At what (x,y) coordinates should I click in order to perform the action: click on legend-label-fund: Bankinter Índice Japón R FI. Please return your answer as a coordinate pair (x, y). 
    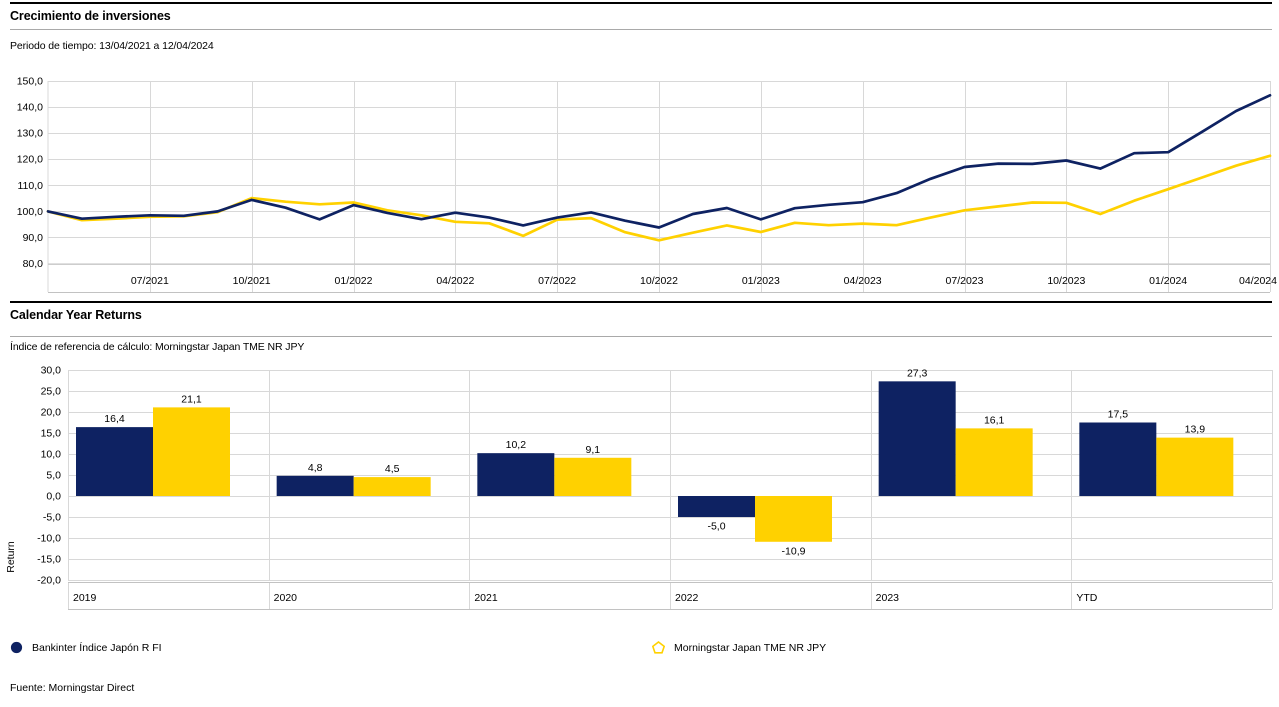
    Looking at the image, I should click on (97, 647).